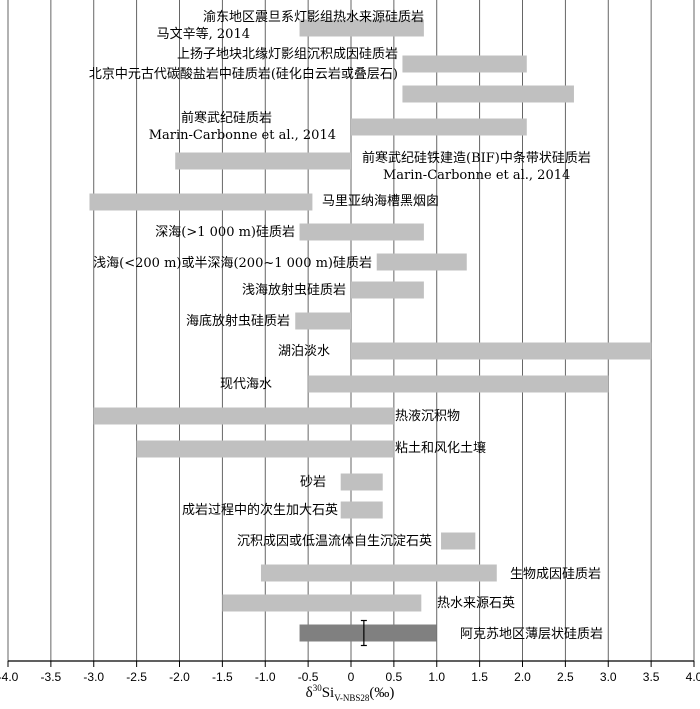 The image size is (700, 709). I want to click on x-tick-label: -0.5, so click(308, 677).